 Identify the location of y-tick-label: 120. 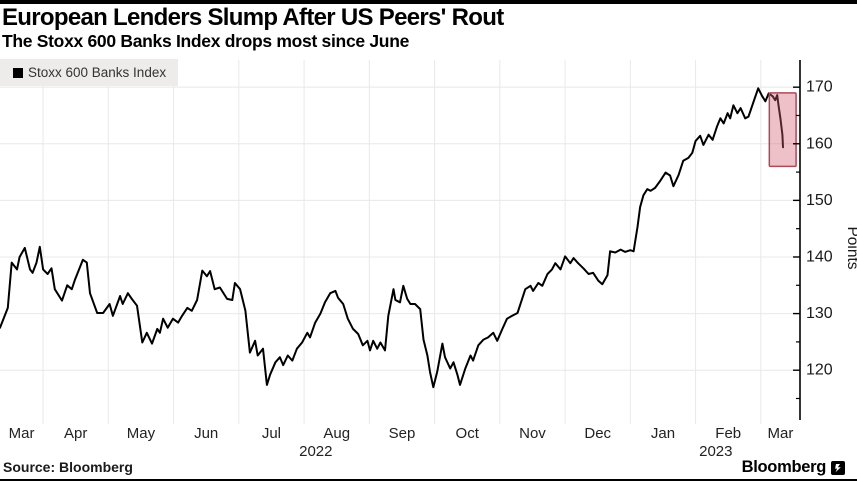
(819, 370).